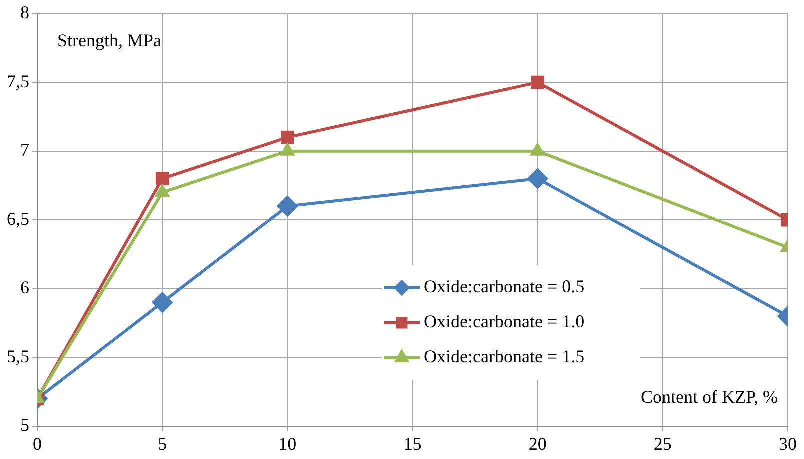 This screenshot has height=459, width=804. Describe the element at coordinates (788, 444) in the screenshot. I see `x-tick-label: 30` at that location.